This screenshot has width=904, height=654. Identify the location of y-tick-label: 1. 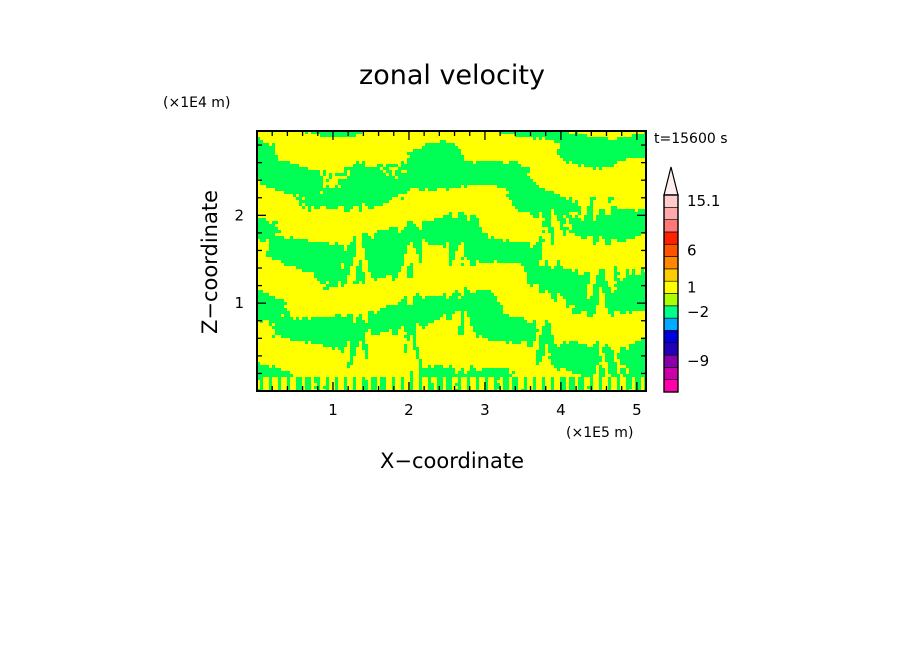
(239, 303).